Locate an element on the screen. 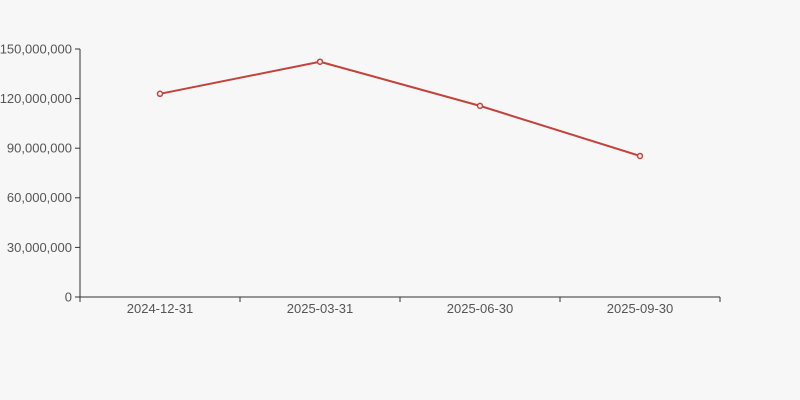 The height and width of the screenshot is (400, 800). x-axis-tick-label: 2024-12-31 is located at coordinates (160, 308).